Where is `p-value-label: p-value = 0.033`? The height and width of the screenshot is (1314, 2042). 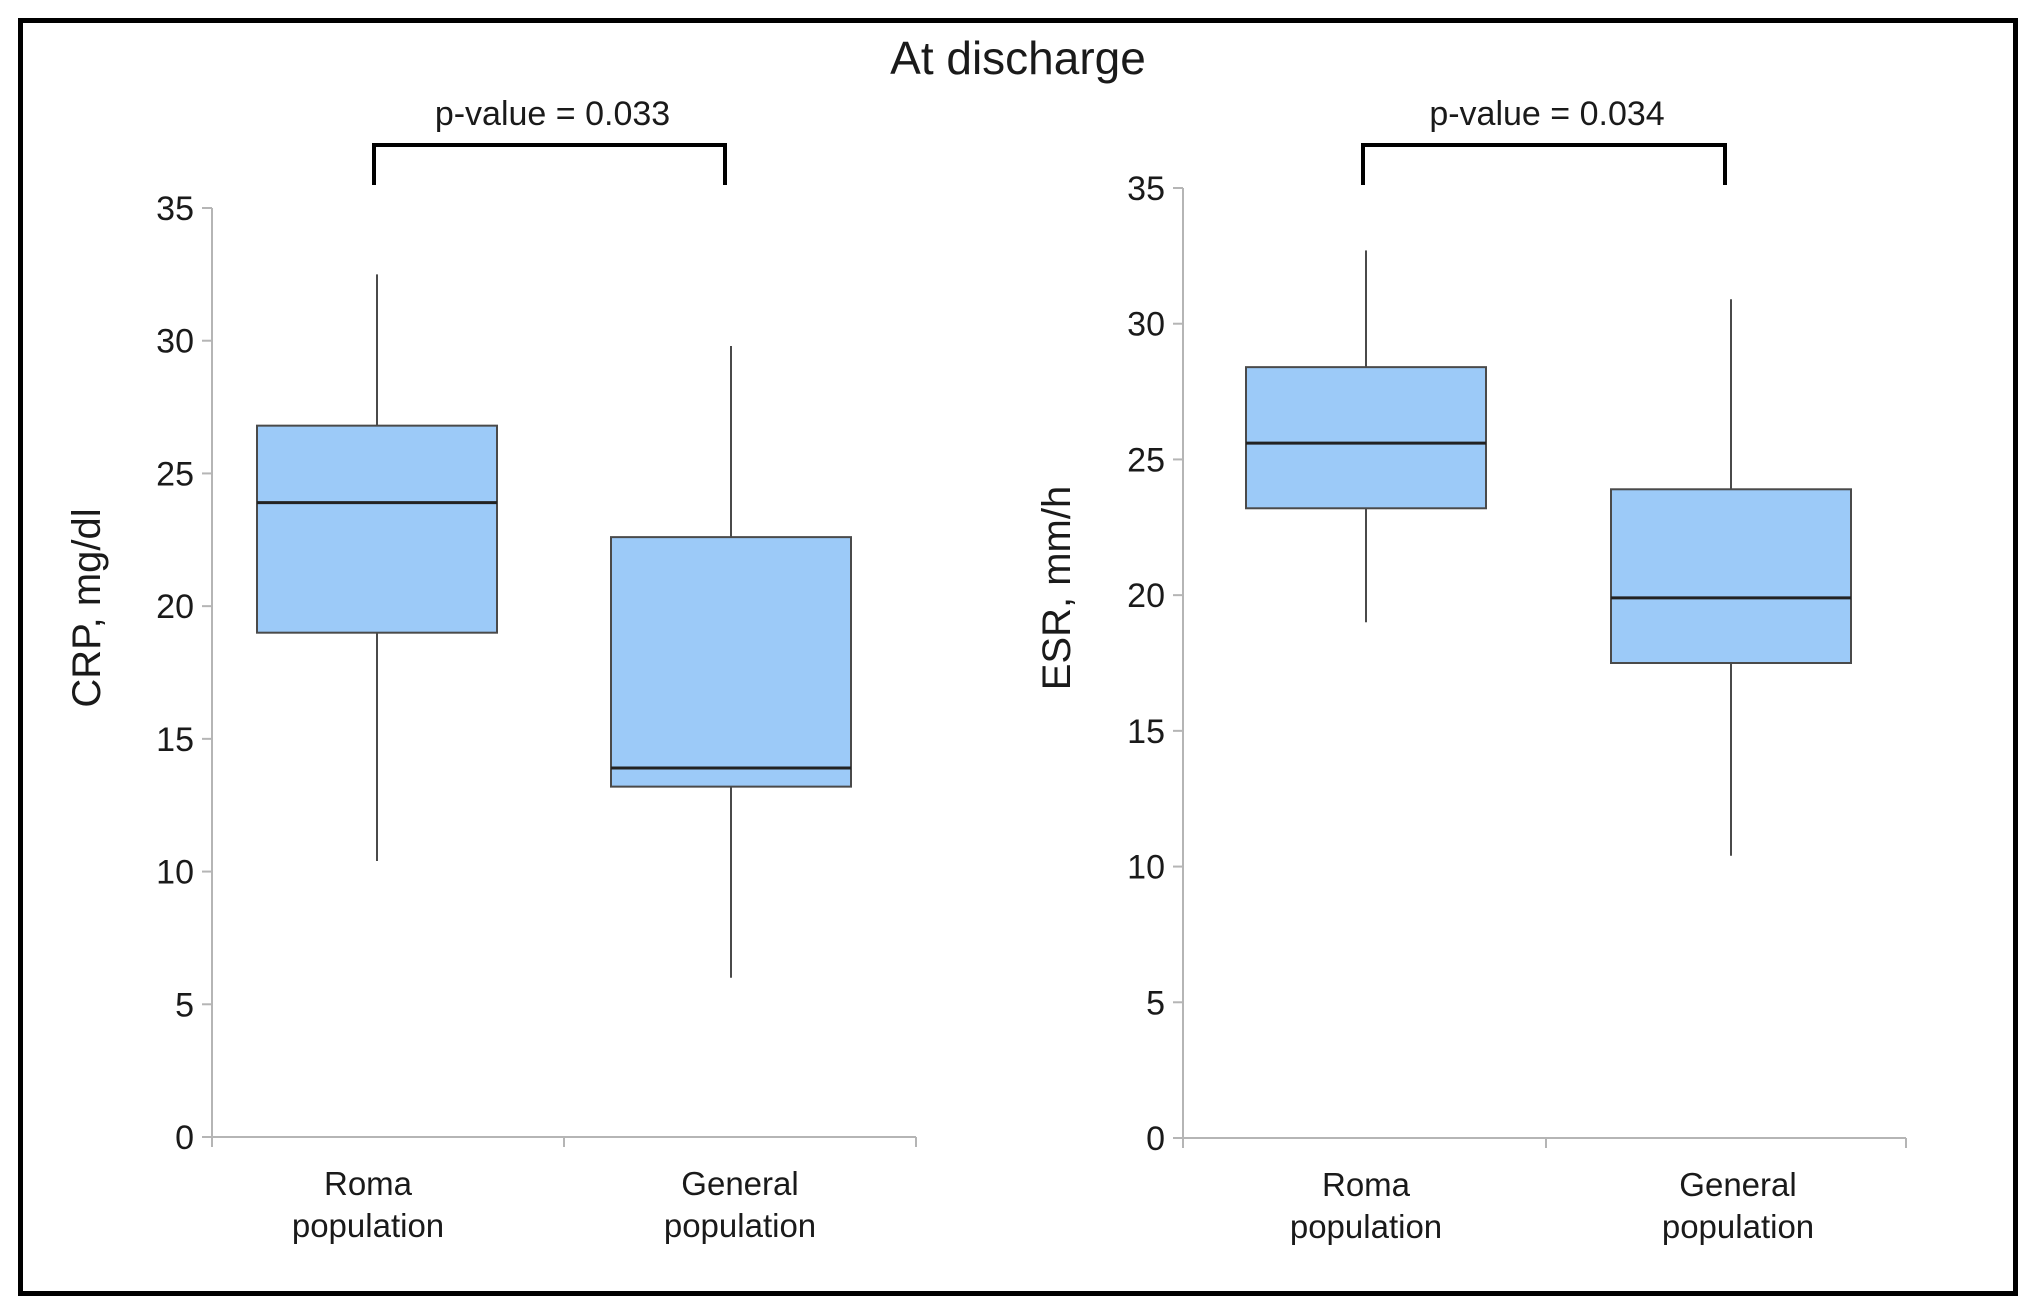
p-value-label: p-value = 0.033 is located at coordinates (552, 114).